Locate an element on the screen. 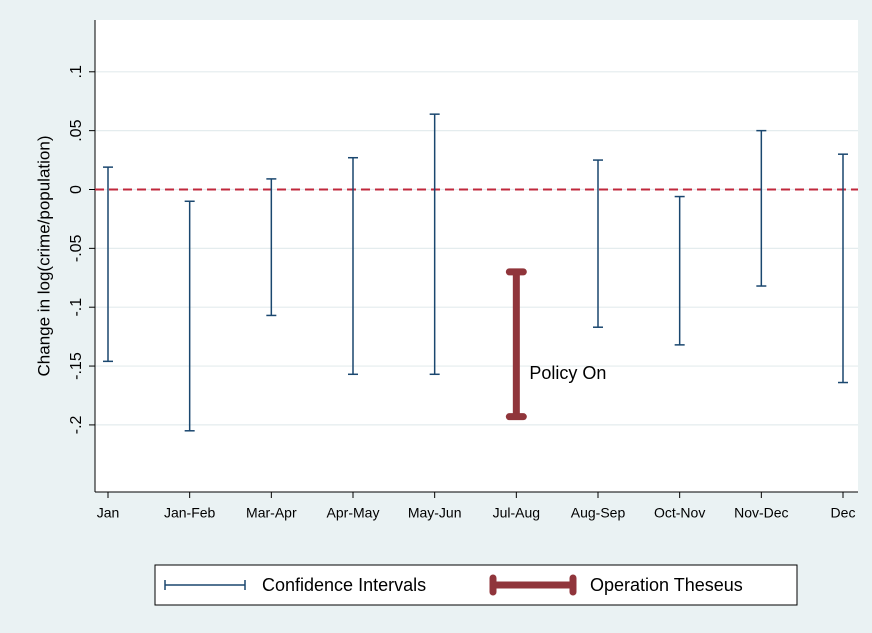  y-tick-label: .1 is located at coordinates (76, 71).